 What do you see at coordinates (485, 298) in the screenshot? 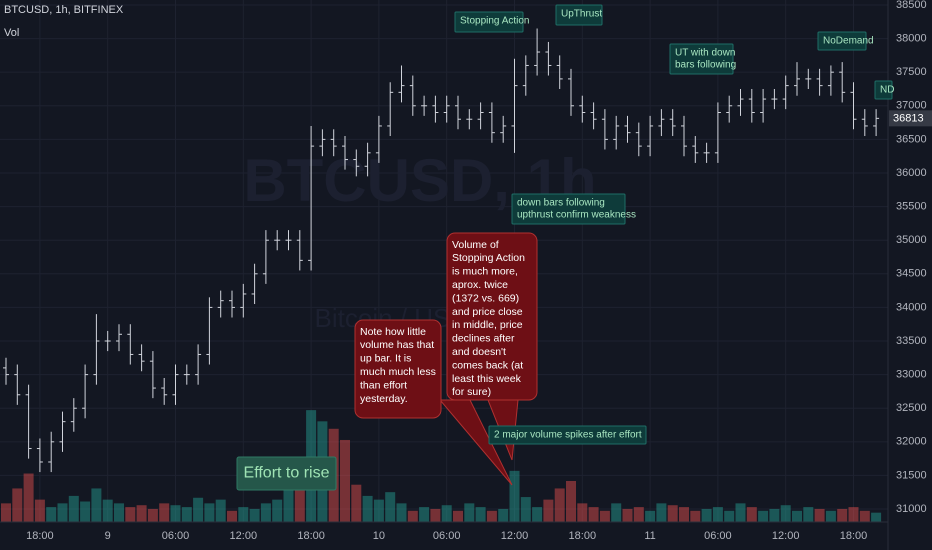
I see `annotation-text: (1372 vs. 669)` at bounding box center [485, 298].